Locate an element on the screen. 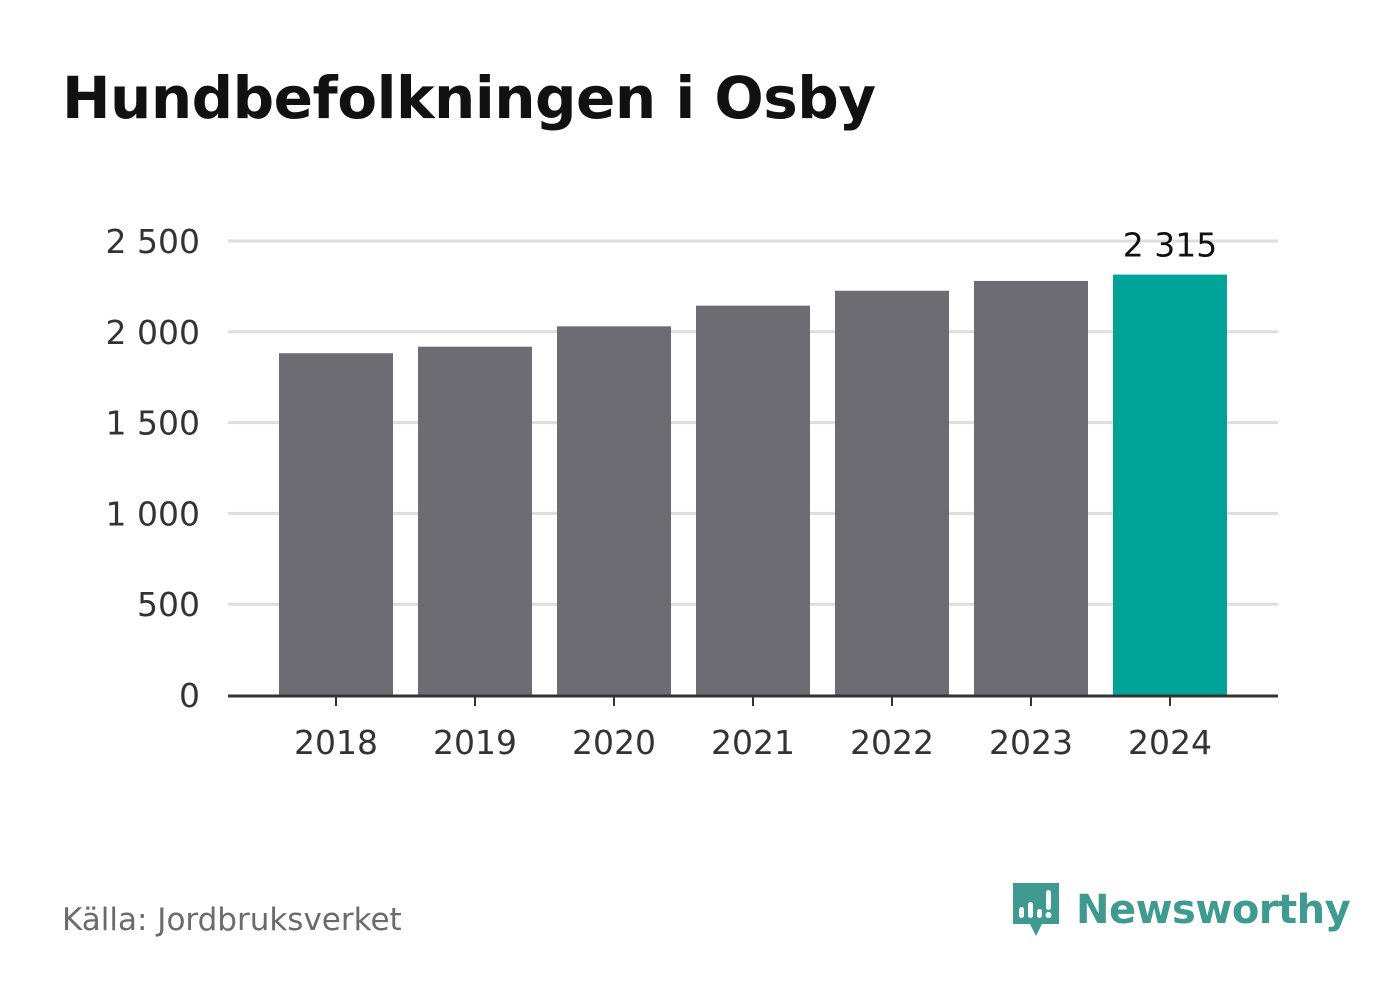 This screenshot has width=1382, height=999. data-labels: 2 315 is located at coordinates (1170, 245).